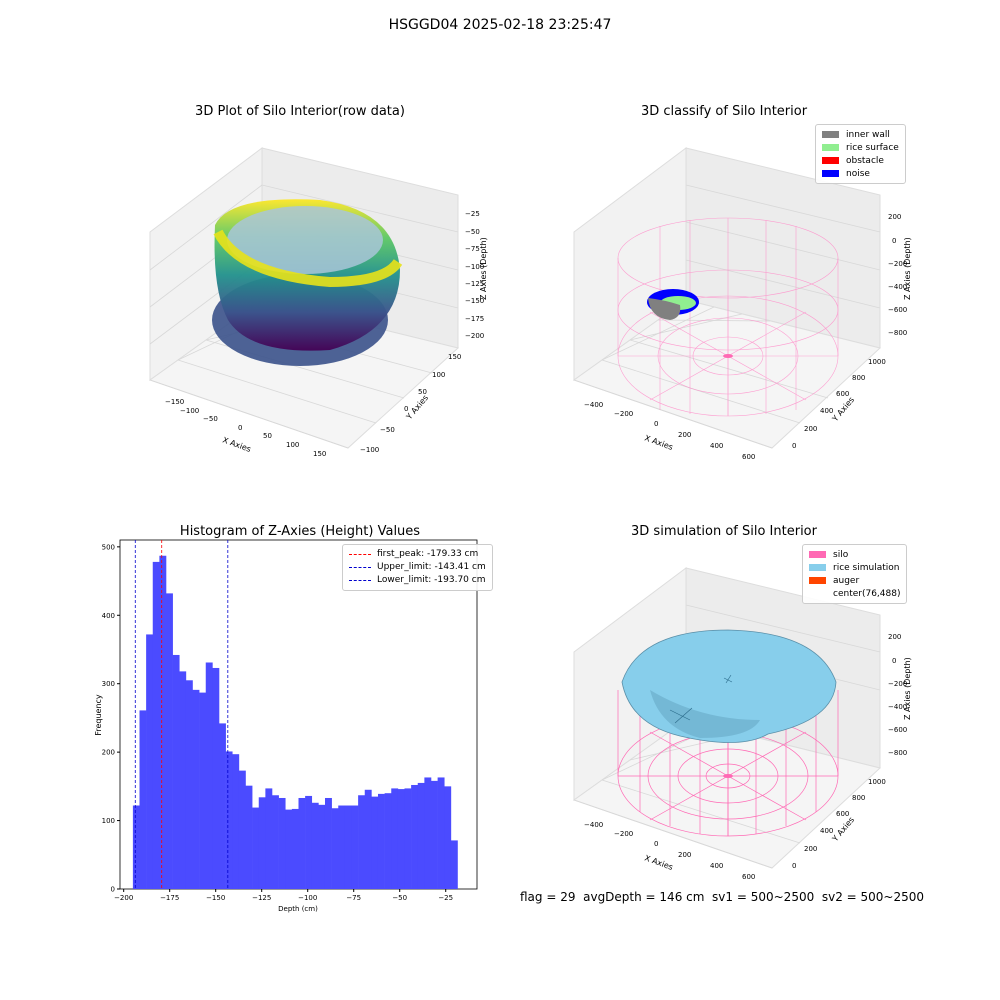 This screenshot has height=1000, width=1000. What do you see at coordinates (623, 414) in the screenshot?
I see `classify-xtick-1: −200` at bounding box center [623, 414].